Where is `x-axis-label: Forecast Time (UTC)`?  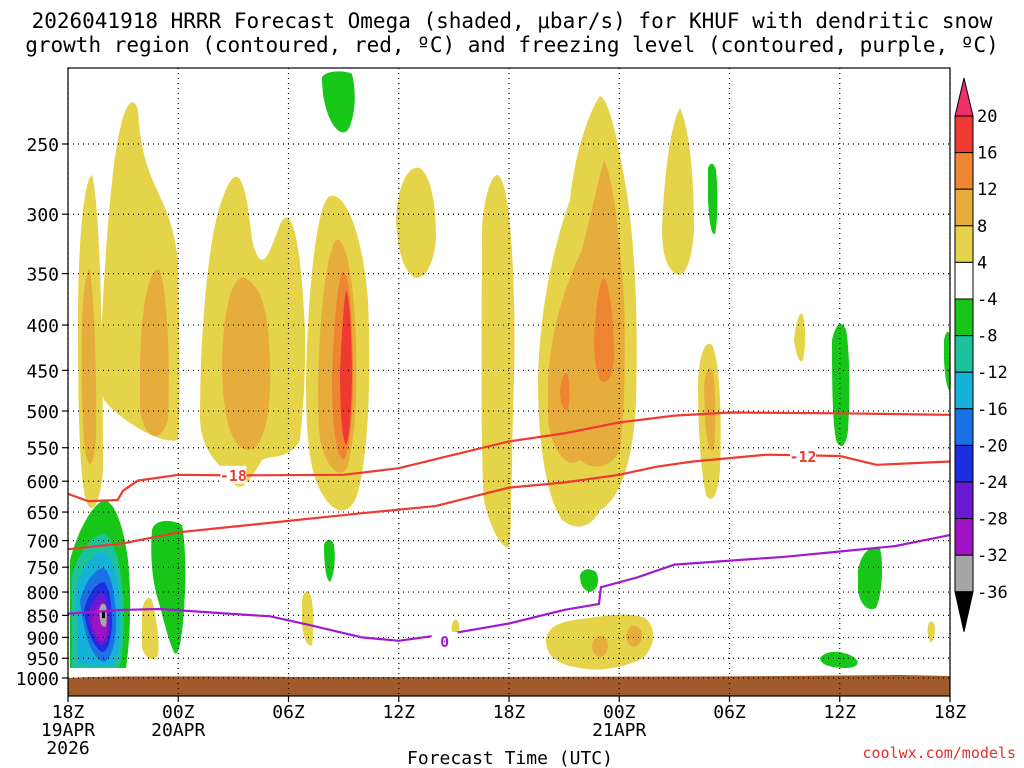
x-axis-label: Forecast Time (UTC) is located at coordinates (510, 758).